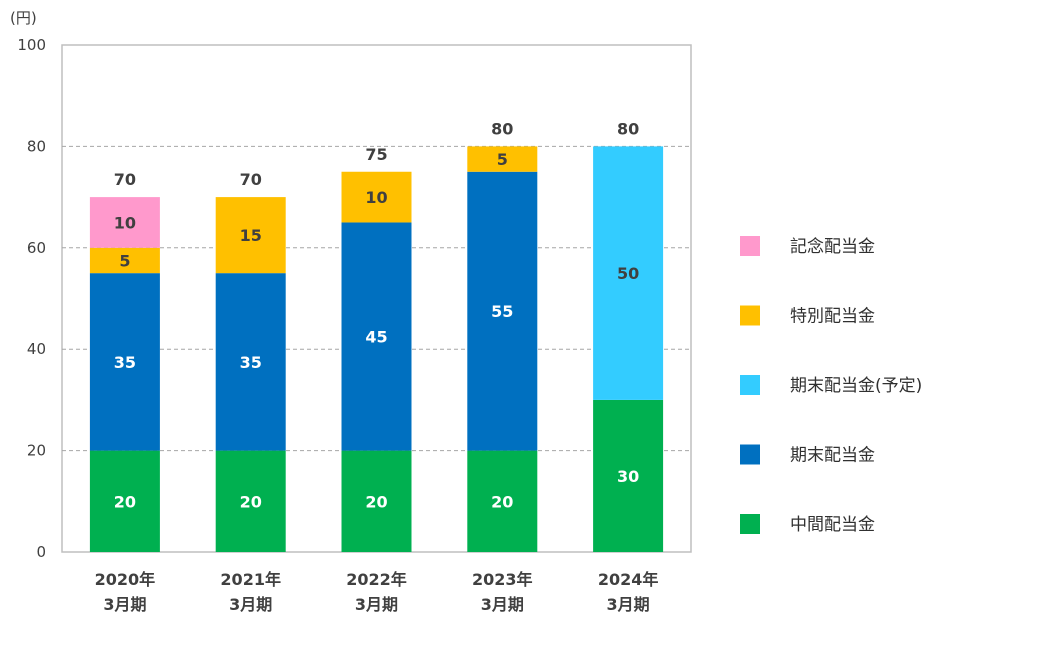 The width and height of the screenshot is (1054, 663). I want to click on bar-segment-label: 55, so click(502, 311).